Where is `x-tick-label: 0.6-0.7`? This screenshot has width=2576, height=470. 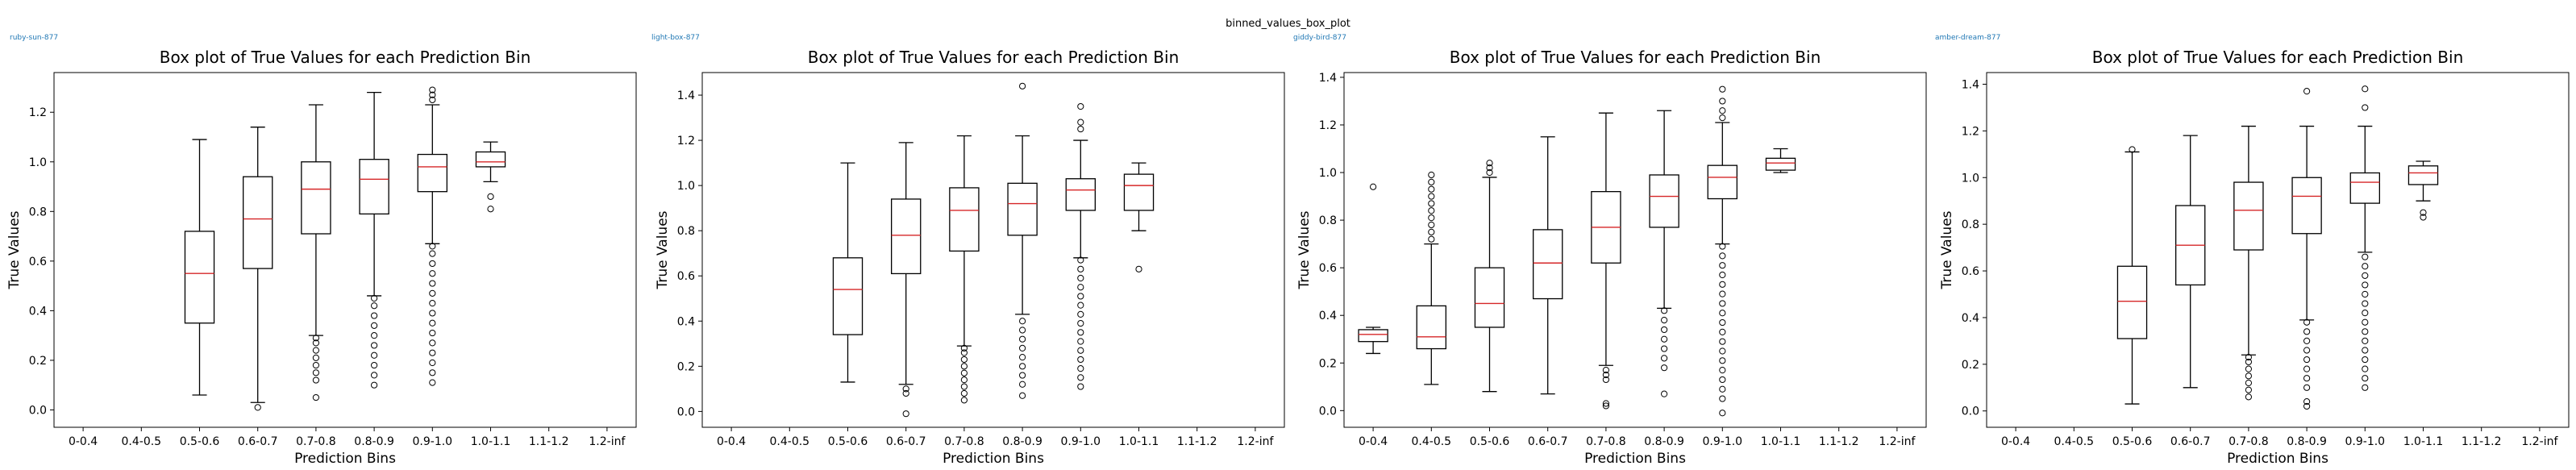
x-tick-label: 0.6-0.7 is located at coordinates (2190, 441).